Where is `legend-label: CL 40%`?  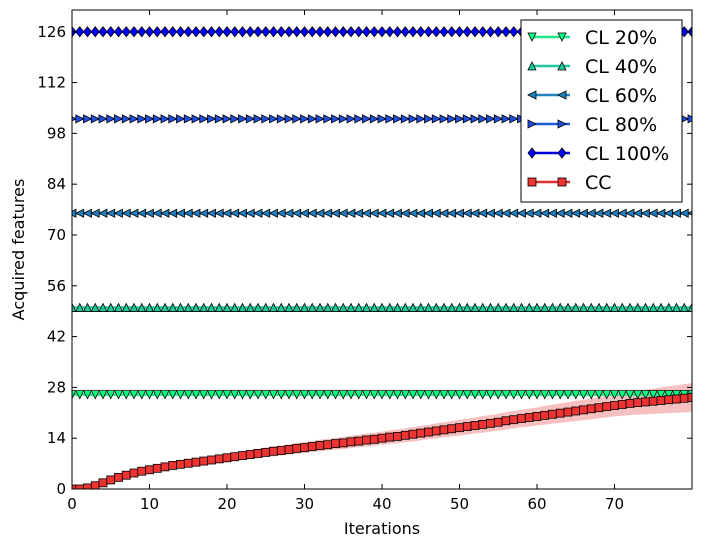 legend-label: CL 40% is located at coordinates (621, 67).